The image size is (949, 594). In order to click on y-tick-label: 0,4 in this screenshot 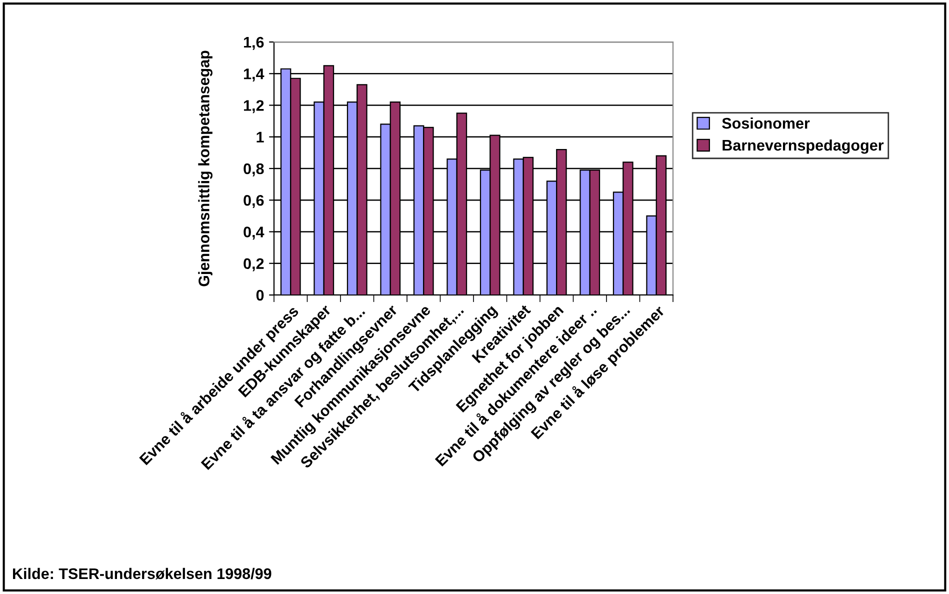, I will do `click(254, 233)`.